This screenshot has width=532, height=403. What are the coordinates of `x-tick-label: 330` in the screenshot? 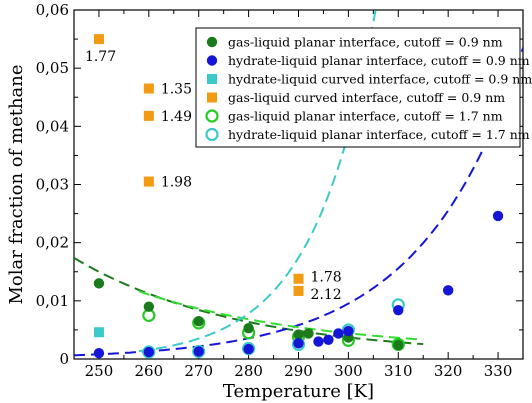 It's located at (498, 371).